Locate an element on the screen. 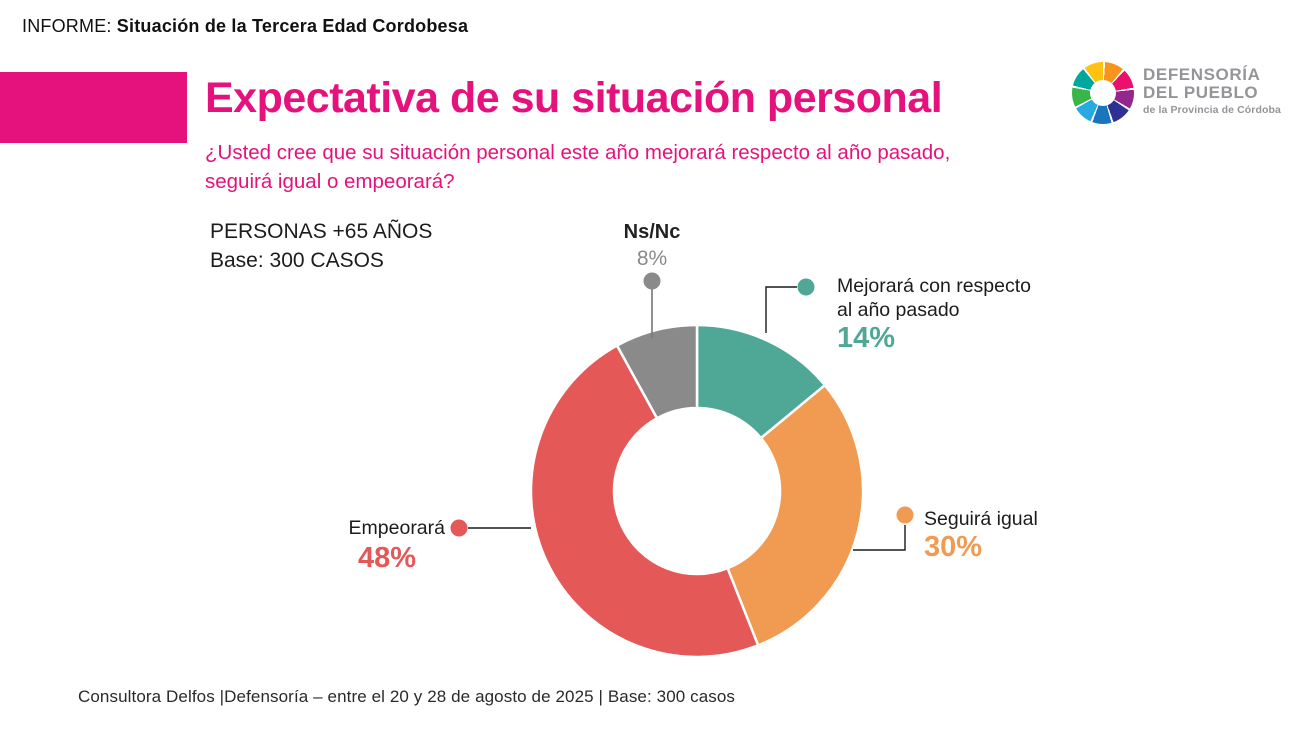 The width and height of the screenshot is (1300, 731). accent-block is located at coordinates (93, 107).